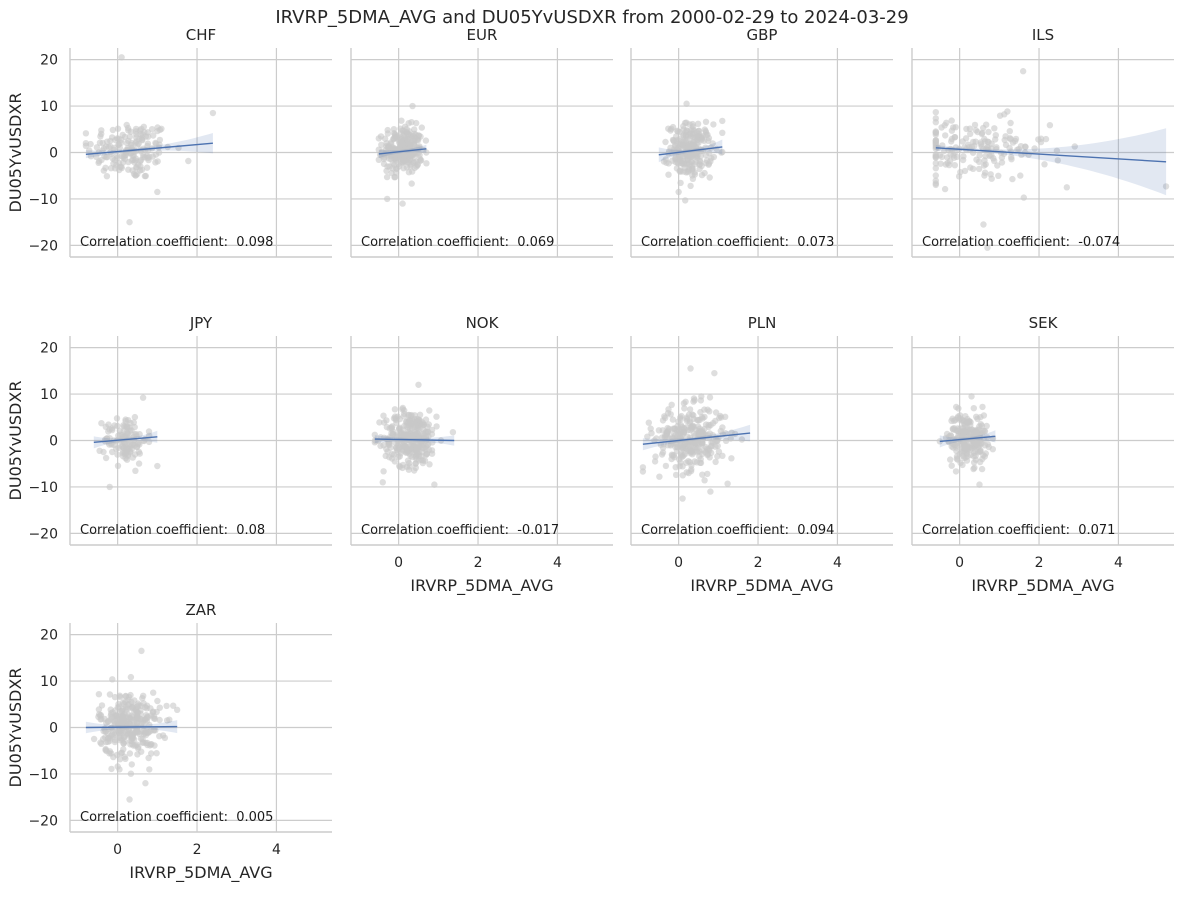 This screenshot has width=1183, height=906. I want to click on y-tick-label: 0, so click(53, 154).